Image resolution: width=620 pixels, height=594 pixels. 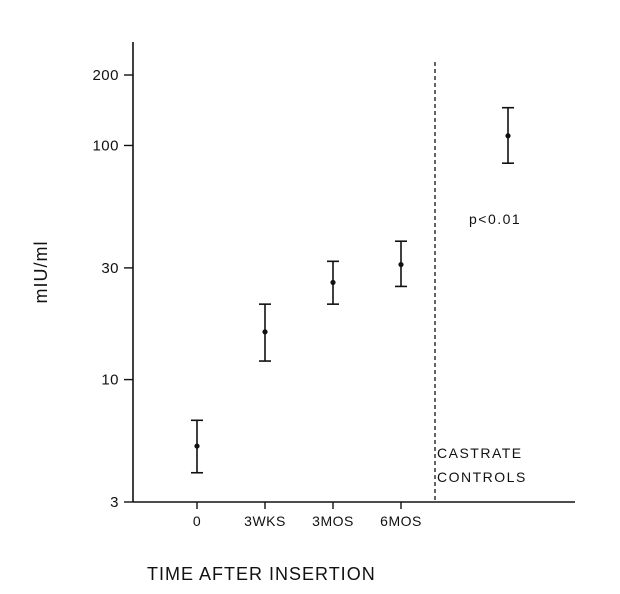 I want to click on y-tick-label: 30, so click(x=110, y=268).